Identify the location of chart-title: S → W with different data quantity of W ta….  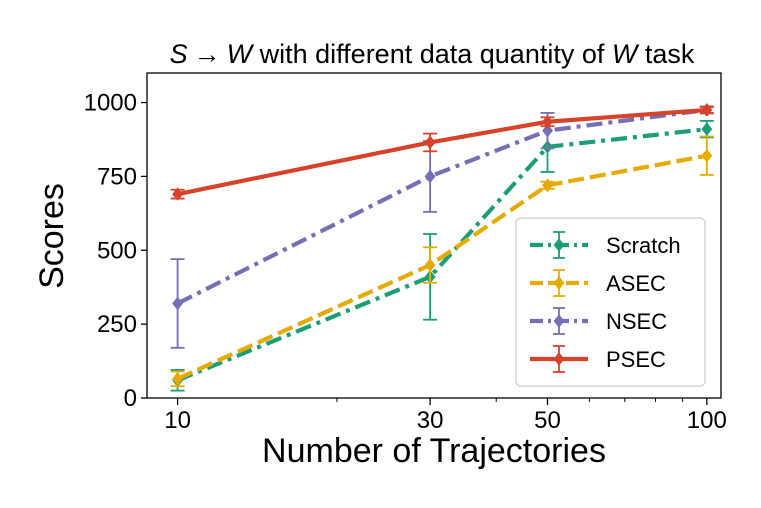
(432, 54).